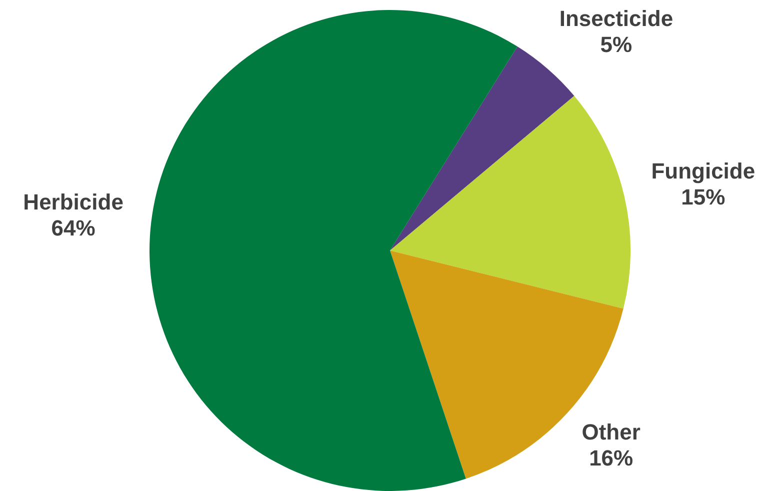  Describe the element at coordinates (611, 458) in the screenshot. I see `data-label: 16%` at that location.